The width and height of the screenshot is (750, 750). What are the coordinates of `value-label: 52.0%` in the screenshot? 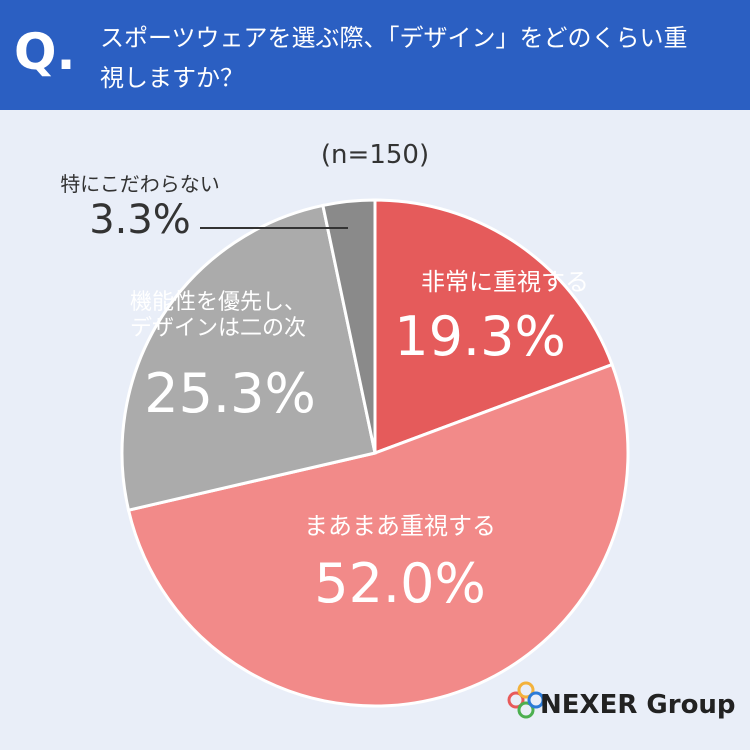 It's located at (400, 583).